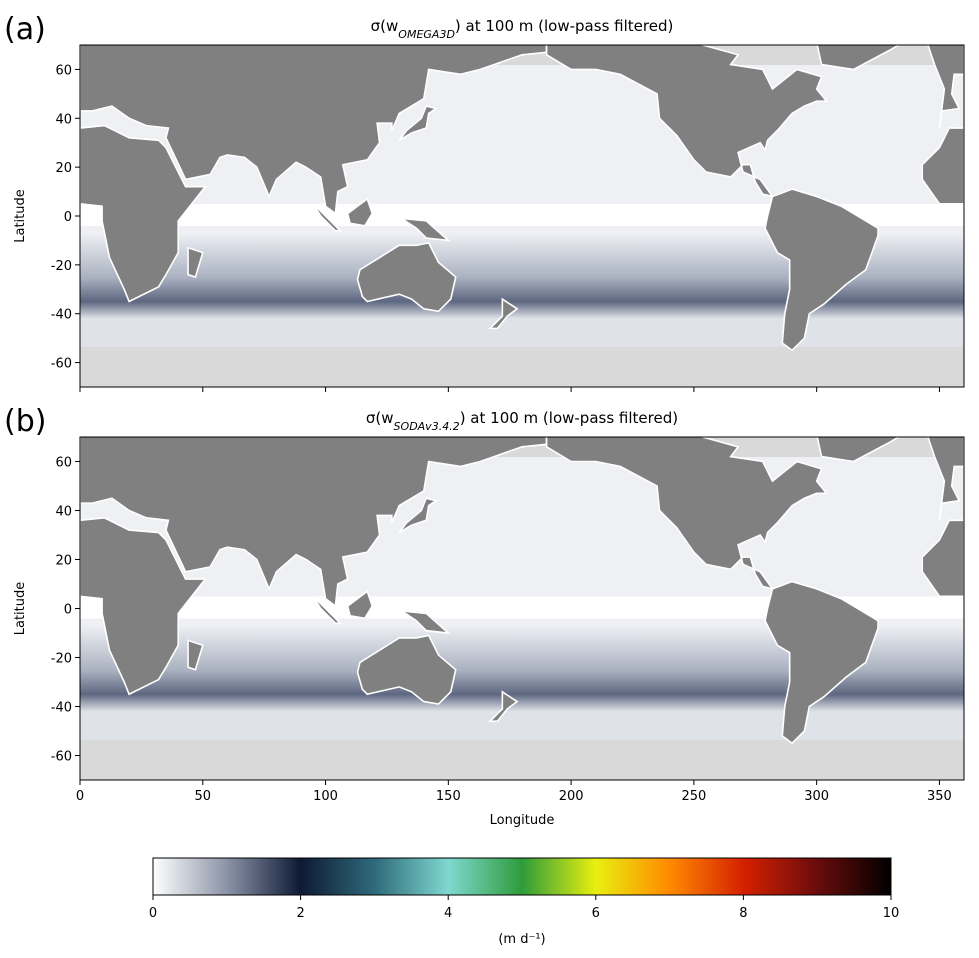 Image resolution: width=979 pixels, height=958 pixels. Describe the element at coordinates (426, 34) in the screenshot. I see `title-part: OMEGA3D` at that location.